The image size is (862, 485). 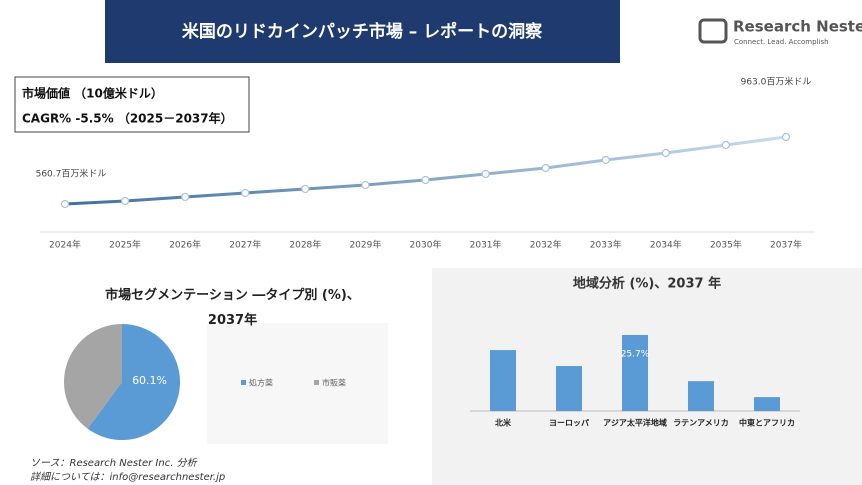 I want to click on footer-source: ソース：Research Nester Inc. 分析, so click(x=114, y=463).